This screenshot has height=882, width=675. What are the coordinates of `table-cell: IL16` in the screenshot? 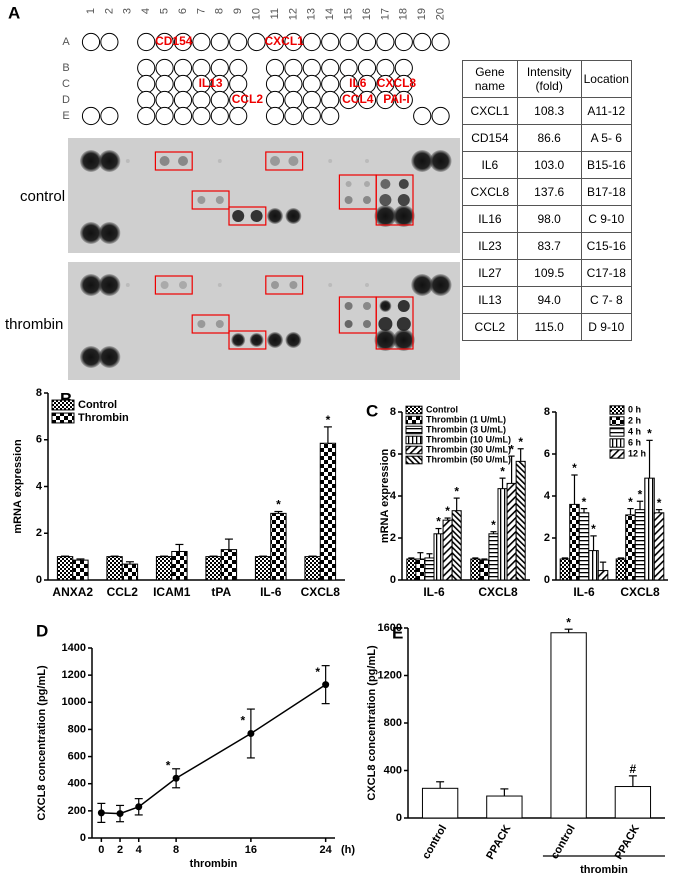 It's located at (490, 219).